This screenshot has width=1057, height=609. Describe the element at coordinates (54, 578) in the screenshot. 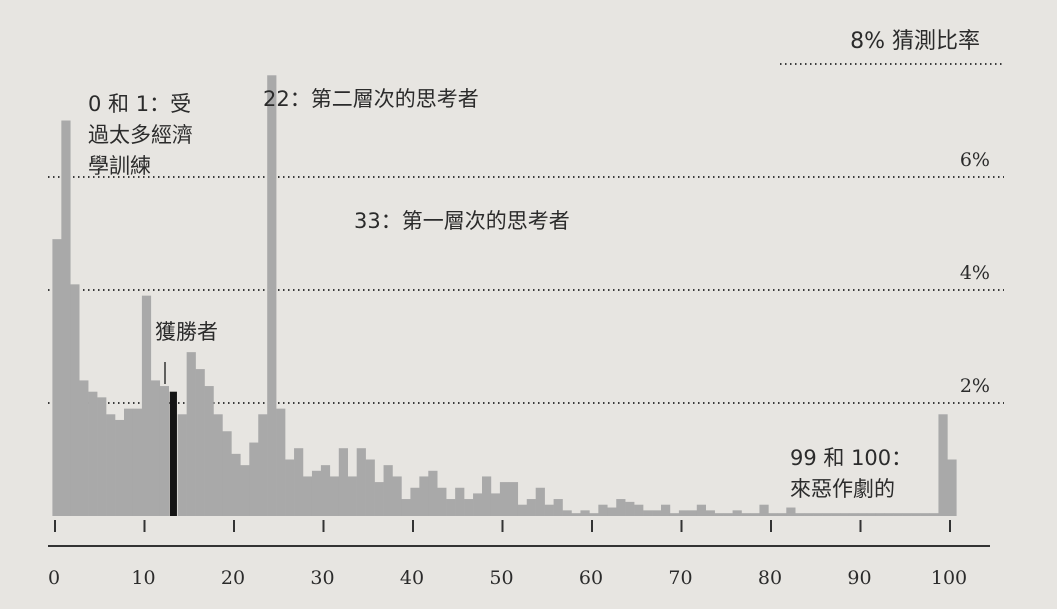

I see `x-tick-label-0: 0` at that location.